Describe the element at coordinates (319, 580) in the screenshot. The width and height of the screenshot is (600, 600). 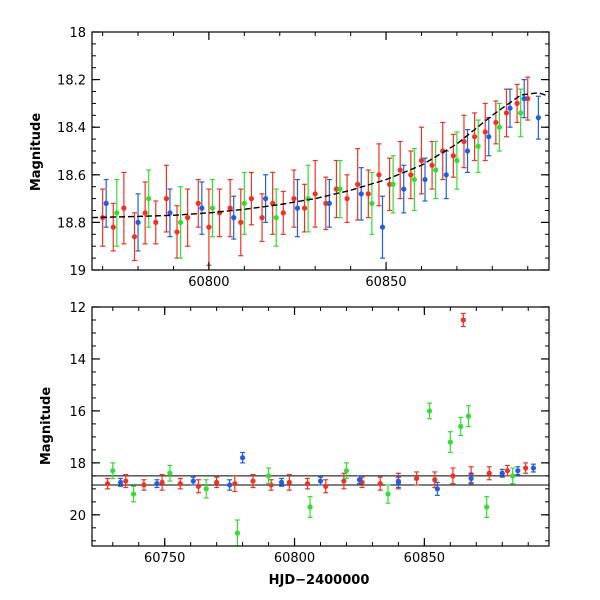
I see `bottom-x-axis-label: HJD−2400000` at that location.